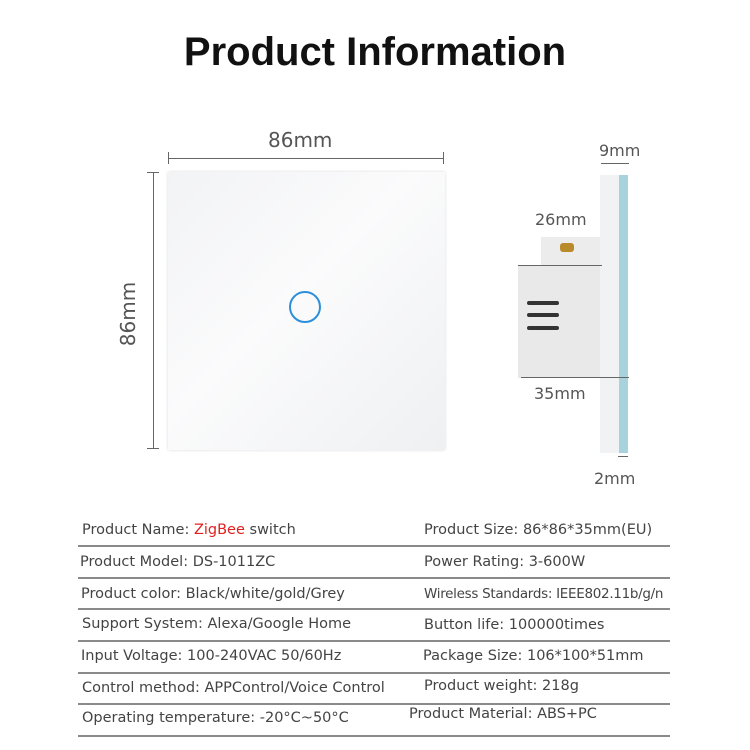  Describe the element at coordinates (615, 478) in the screenshot. I see `glass-label: 2mm` at that location.